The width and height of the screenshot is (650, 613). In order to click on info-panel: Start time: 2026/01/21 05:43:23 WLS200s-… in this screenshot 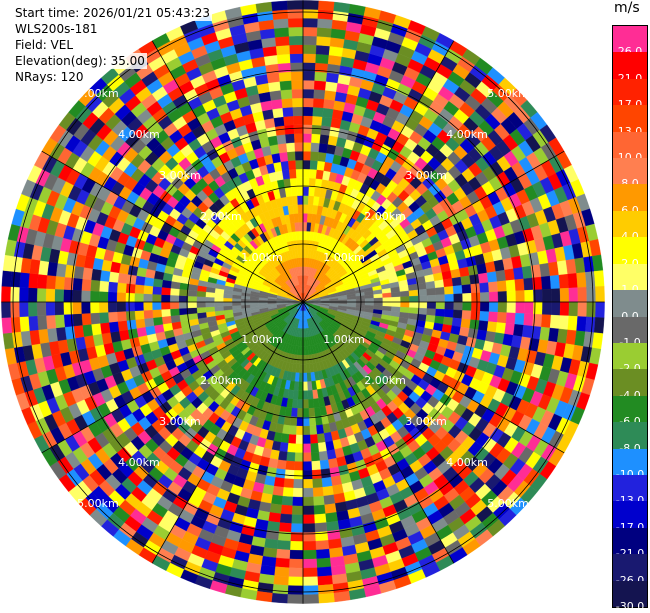, I will do `click(112, 45)`.